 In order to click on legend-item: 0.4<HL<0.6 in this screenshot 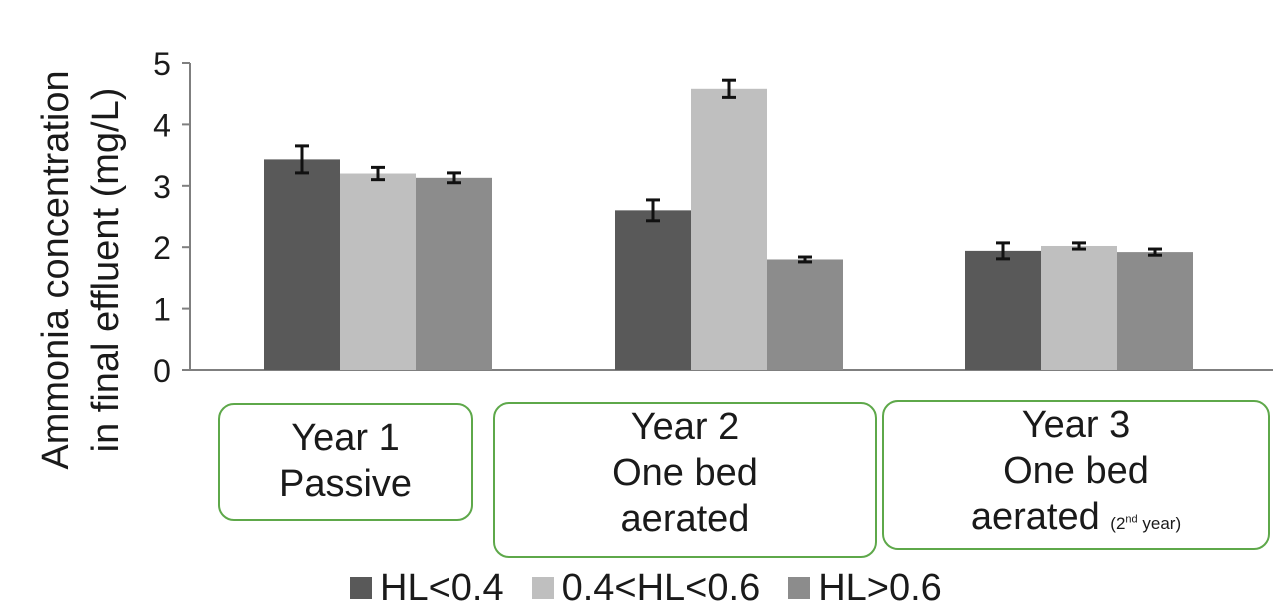, I will do `click(646, 588)`.